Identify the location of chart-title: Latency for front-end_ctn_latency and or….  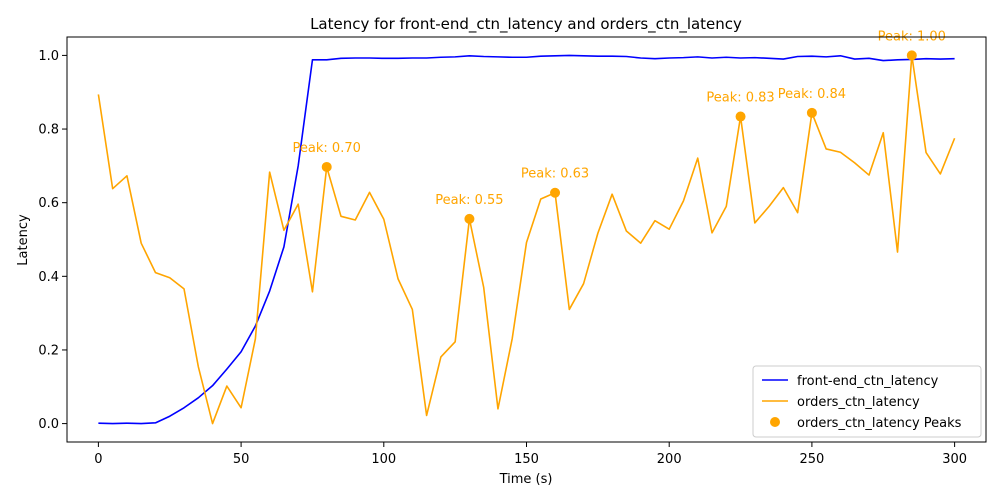
(526, 24).